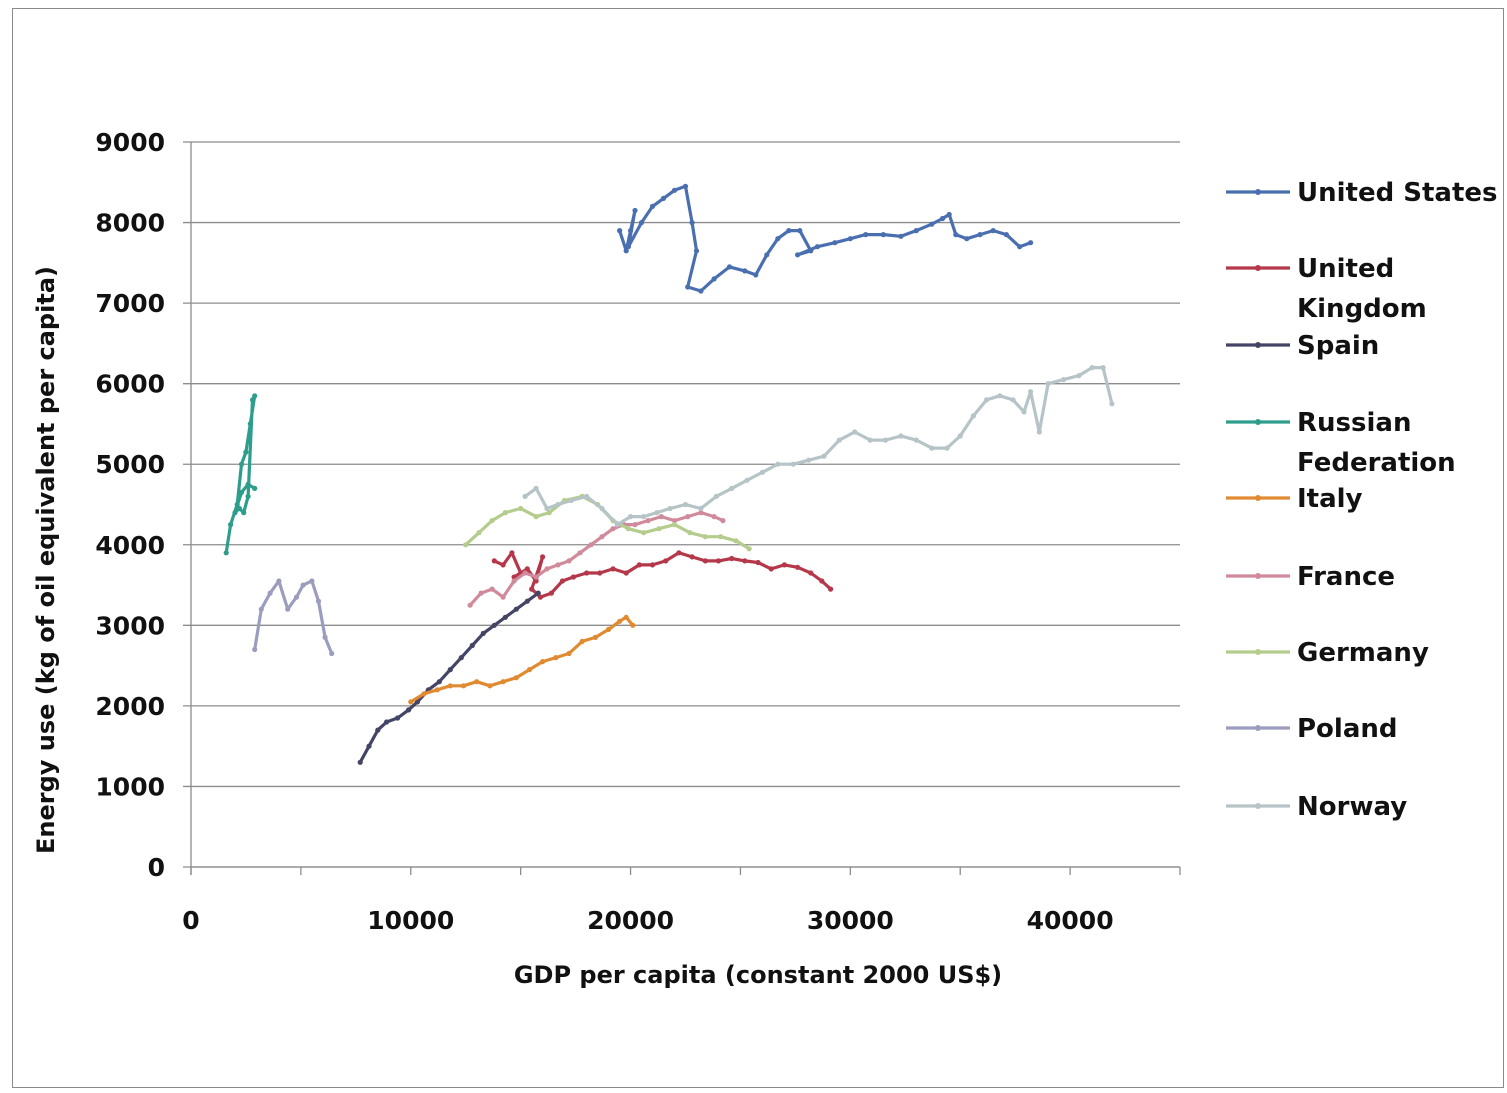  Describe the element at coordinates (1346, 577) in the screenshot. I see `legend-label: France` at that location.